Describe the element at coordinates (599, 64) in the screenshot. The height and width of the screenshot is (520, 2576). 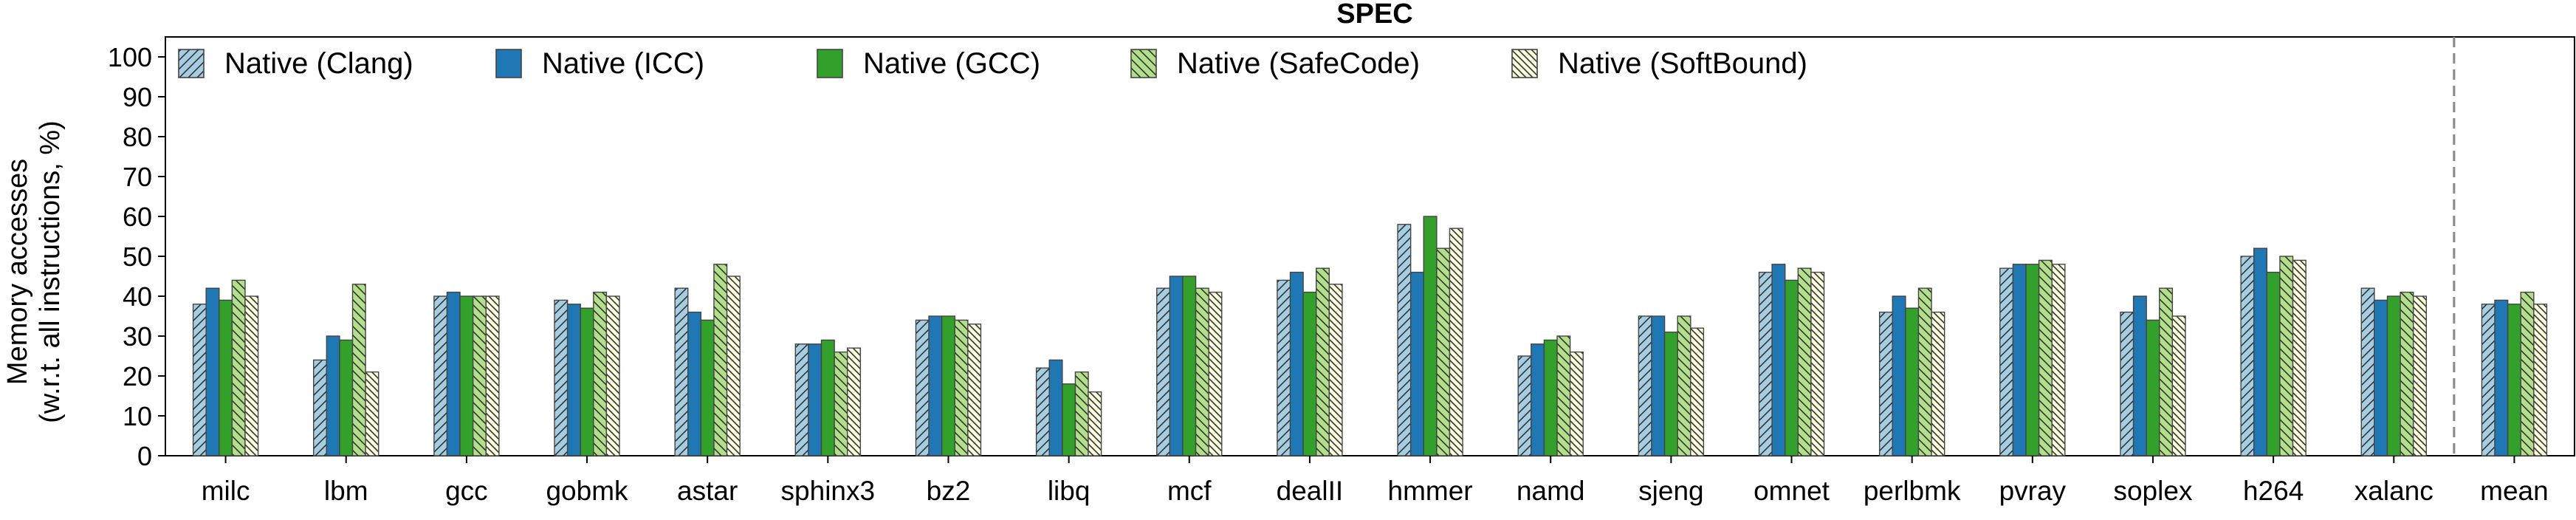
I see `legend-item: Native (ICC)` at that location.